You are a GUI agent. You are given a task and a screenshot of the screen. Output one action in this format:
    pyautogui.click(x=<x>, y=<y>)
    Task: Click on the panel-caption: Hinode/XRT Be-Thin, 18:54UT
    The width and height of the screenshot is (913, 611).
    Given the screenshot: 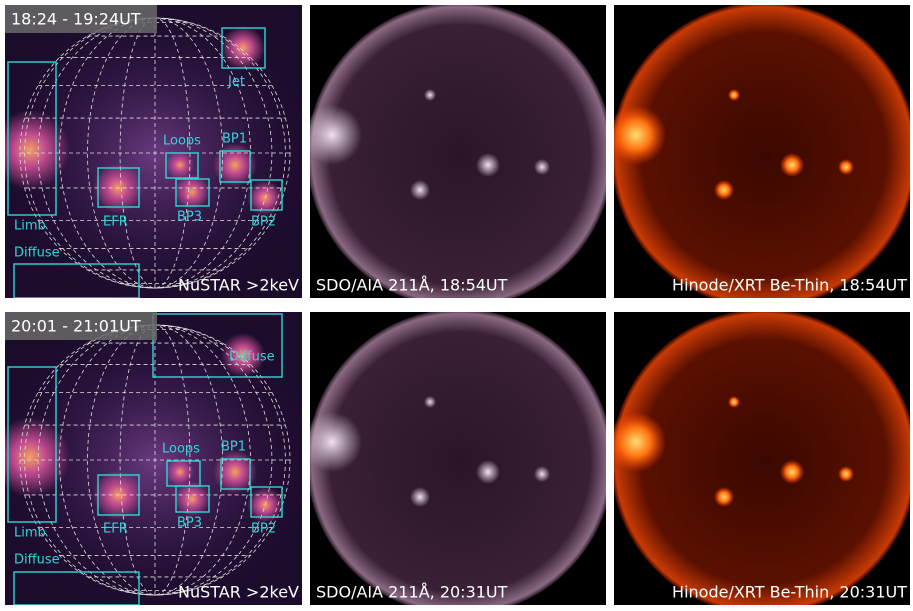 What is the action you would take?
    pyautogui.click(x=789, y=285)
    